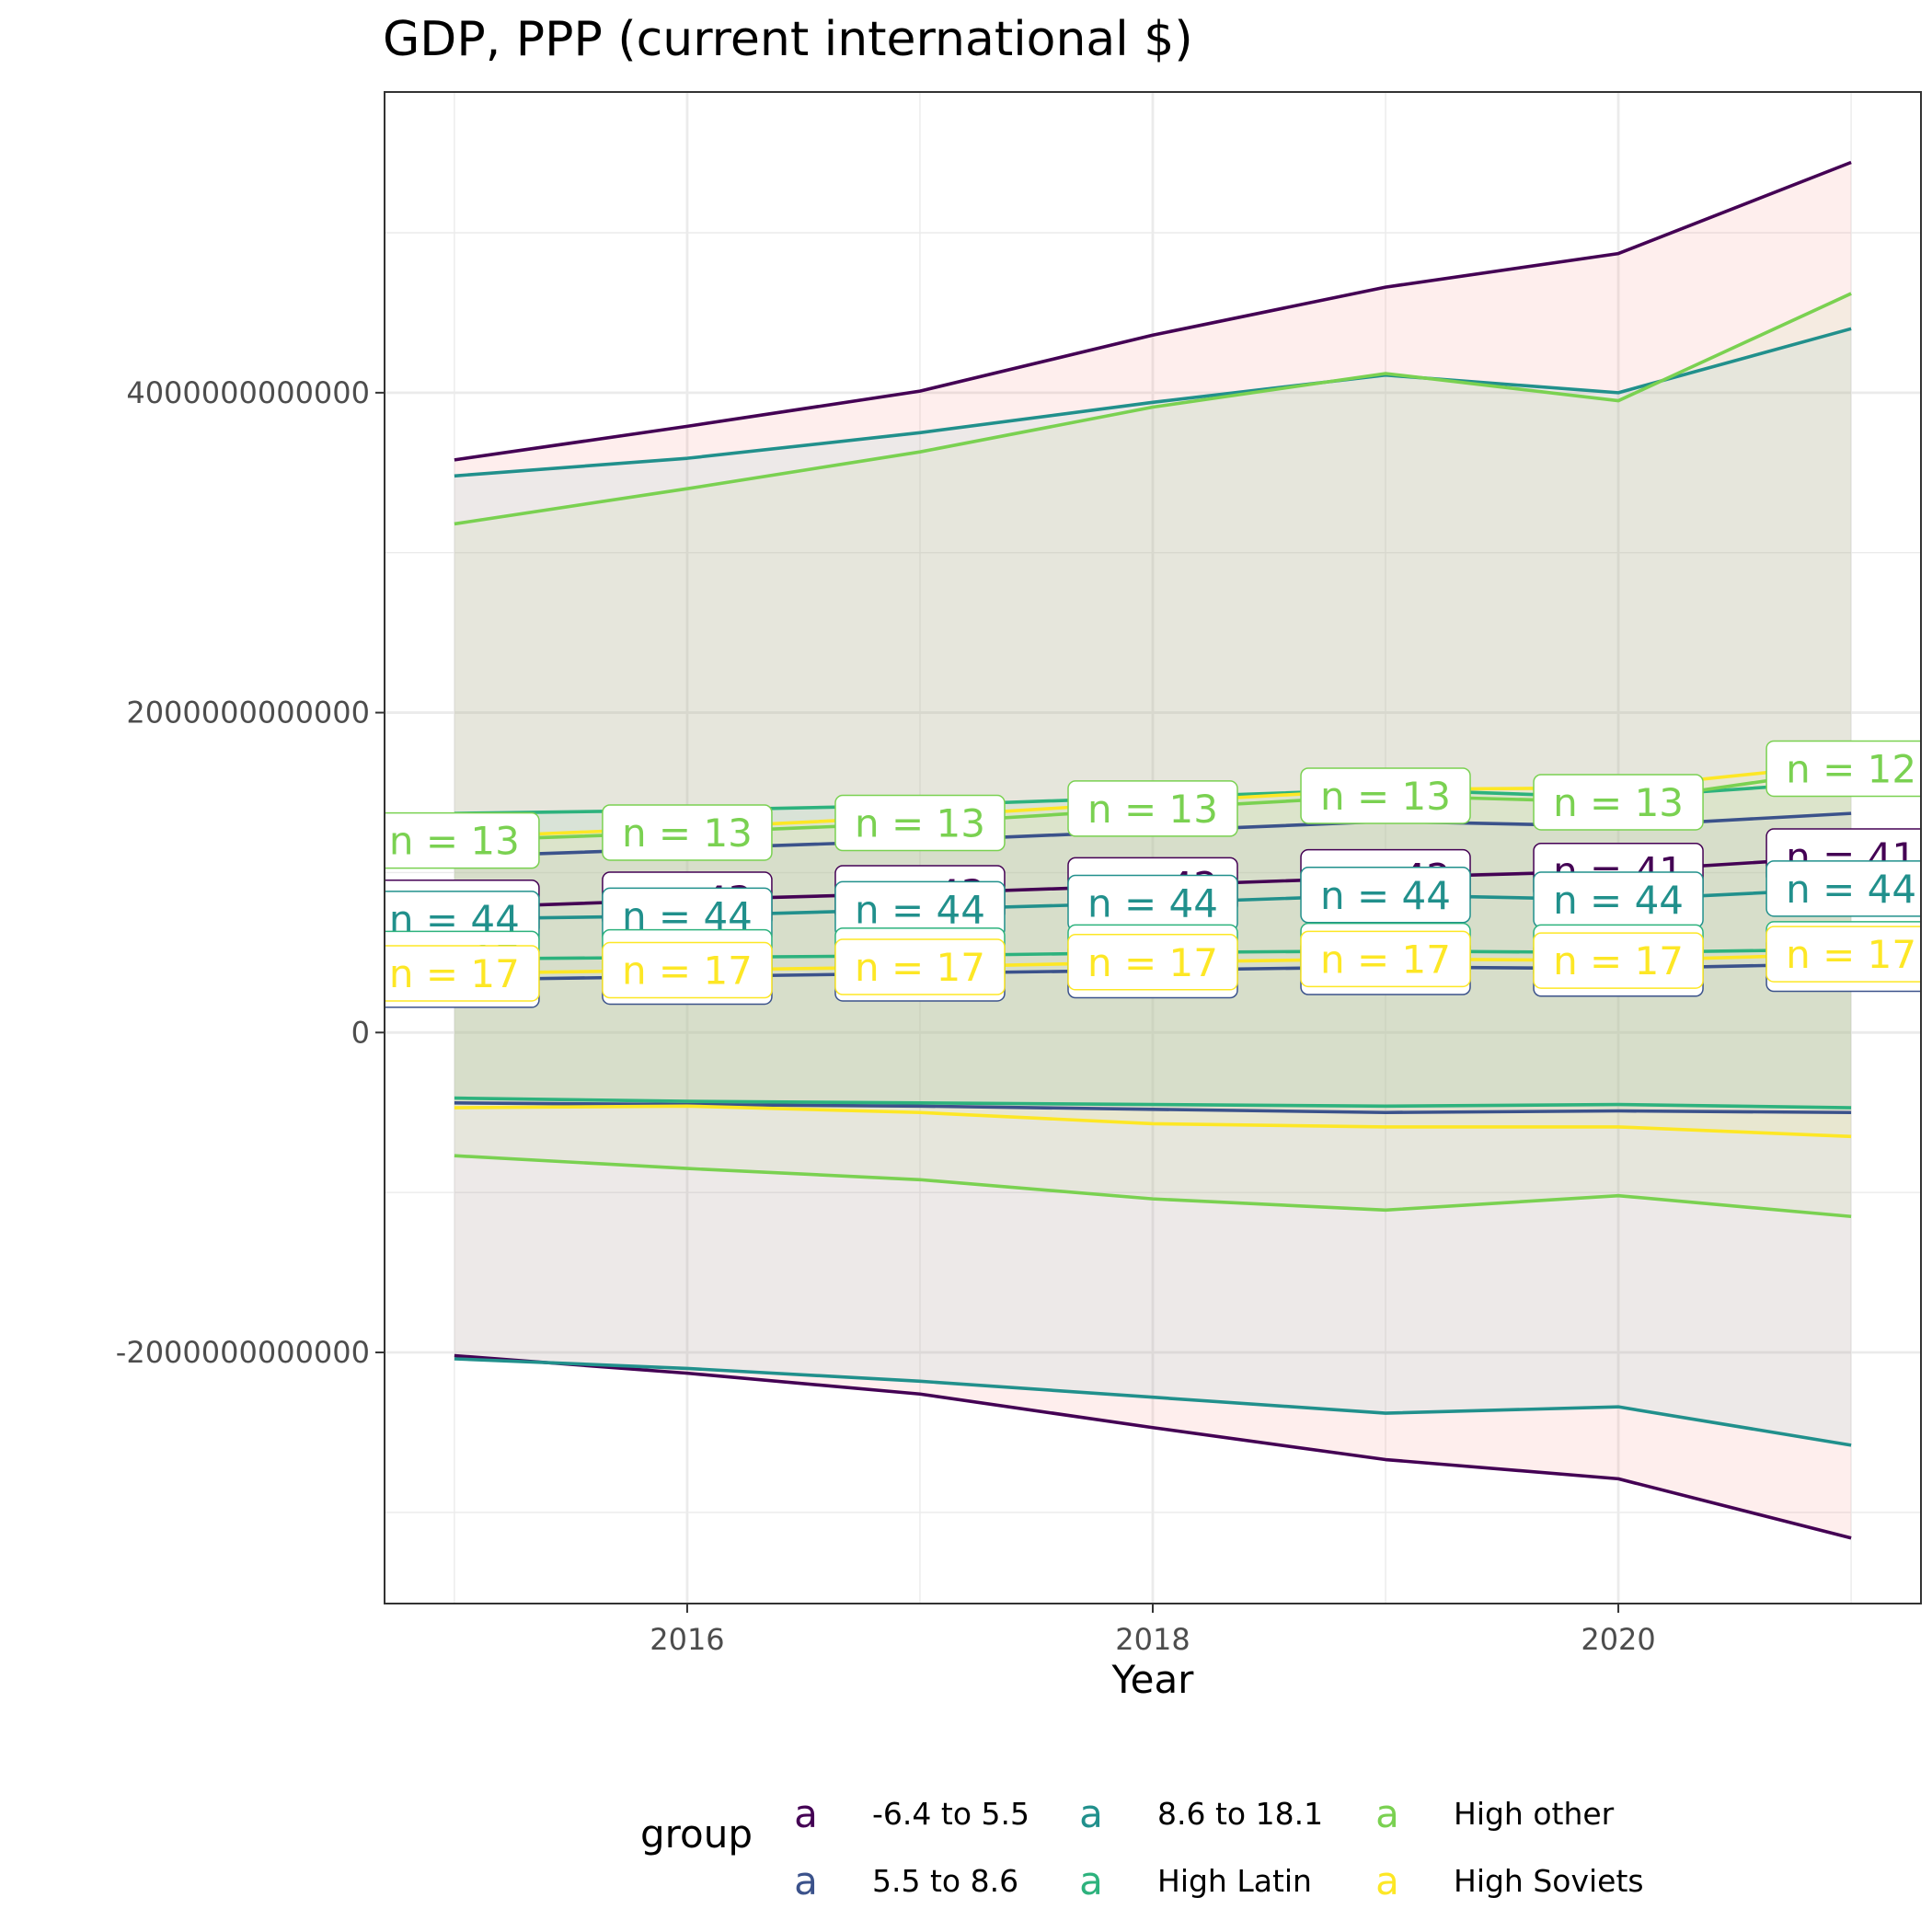 The image size is (1932, 1932). Describe the element at coordinates (945, 1881) in the screenshot. I see `legend-label: 5.5 to 8.6` at that location.